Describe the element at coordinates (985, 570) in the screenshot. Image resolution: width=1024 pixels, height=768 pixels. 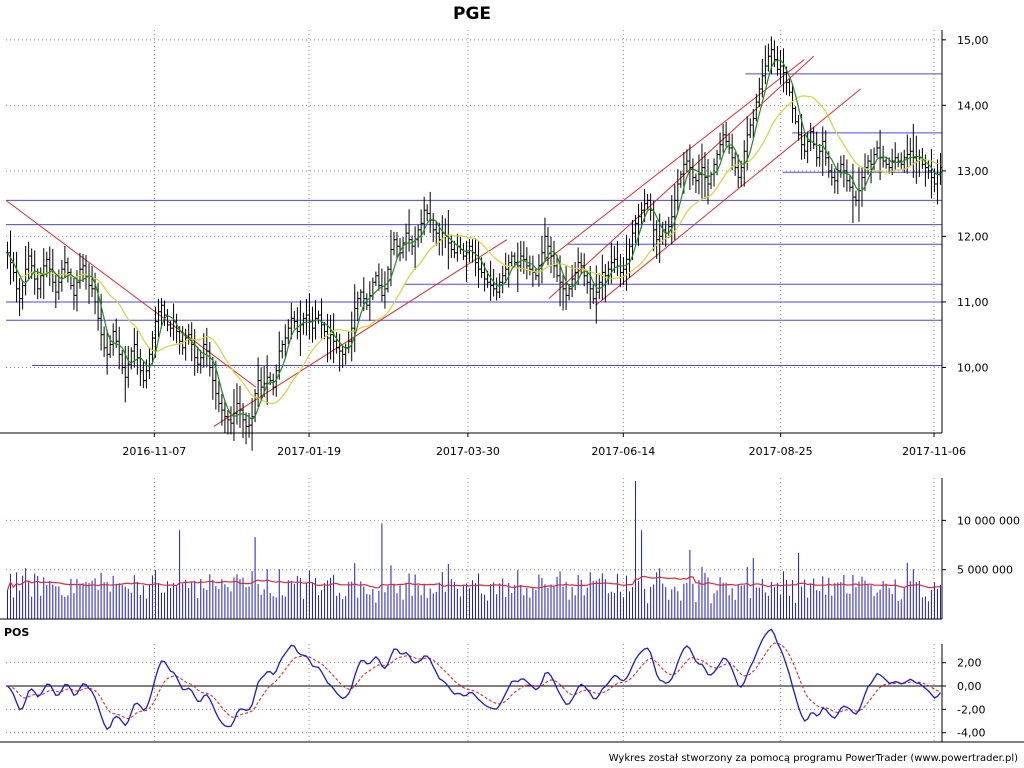
I see `volume-tick-label: 5 000 000` at that location.